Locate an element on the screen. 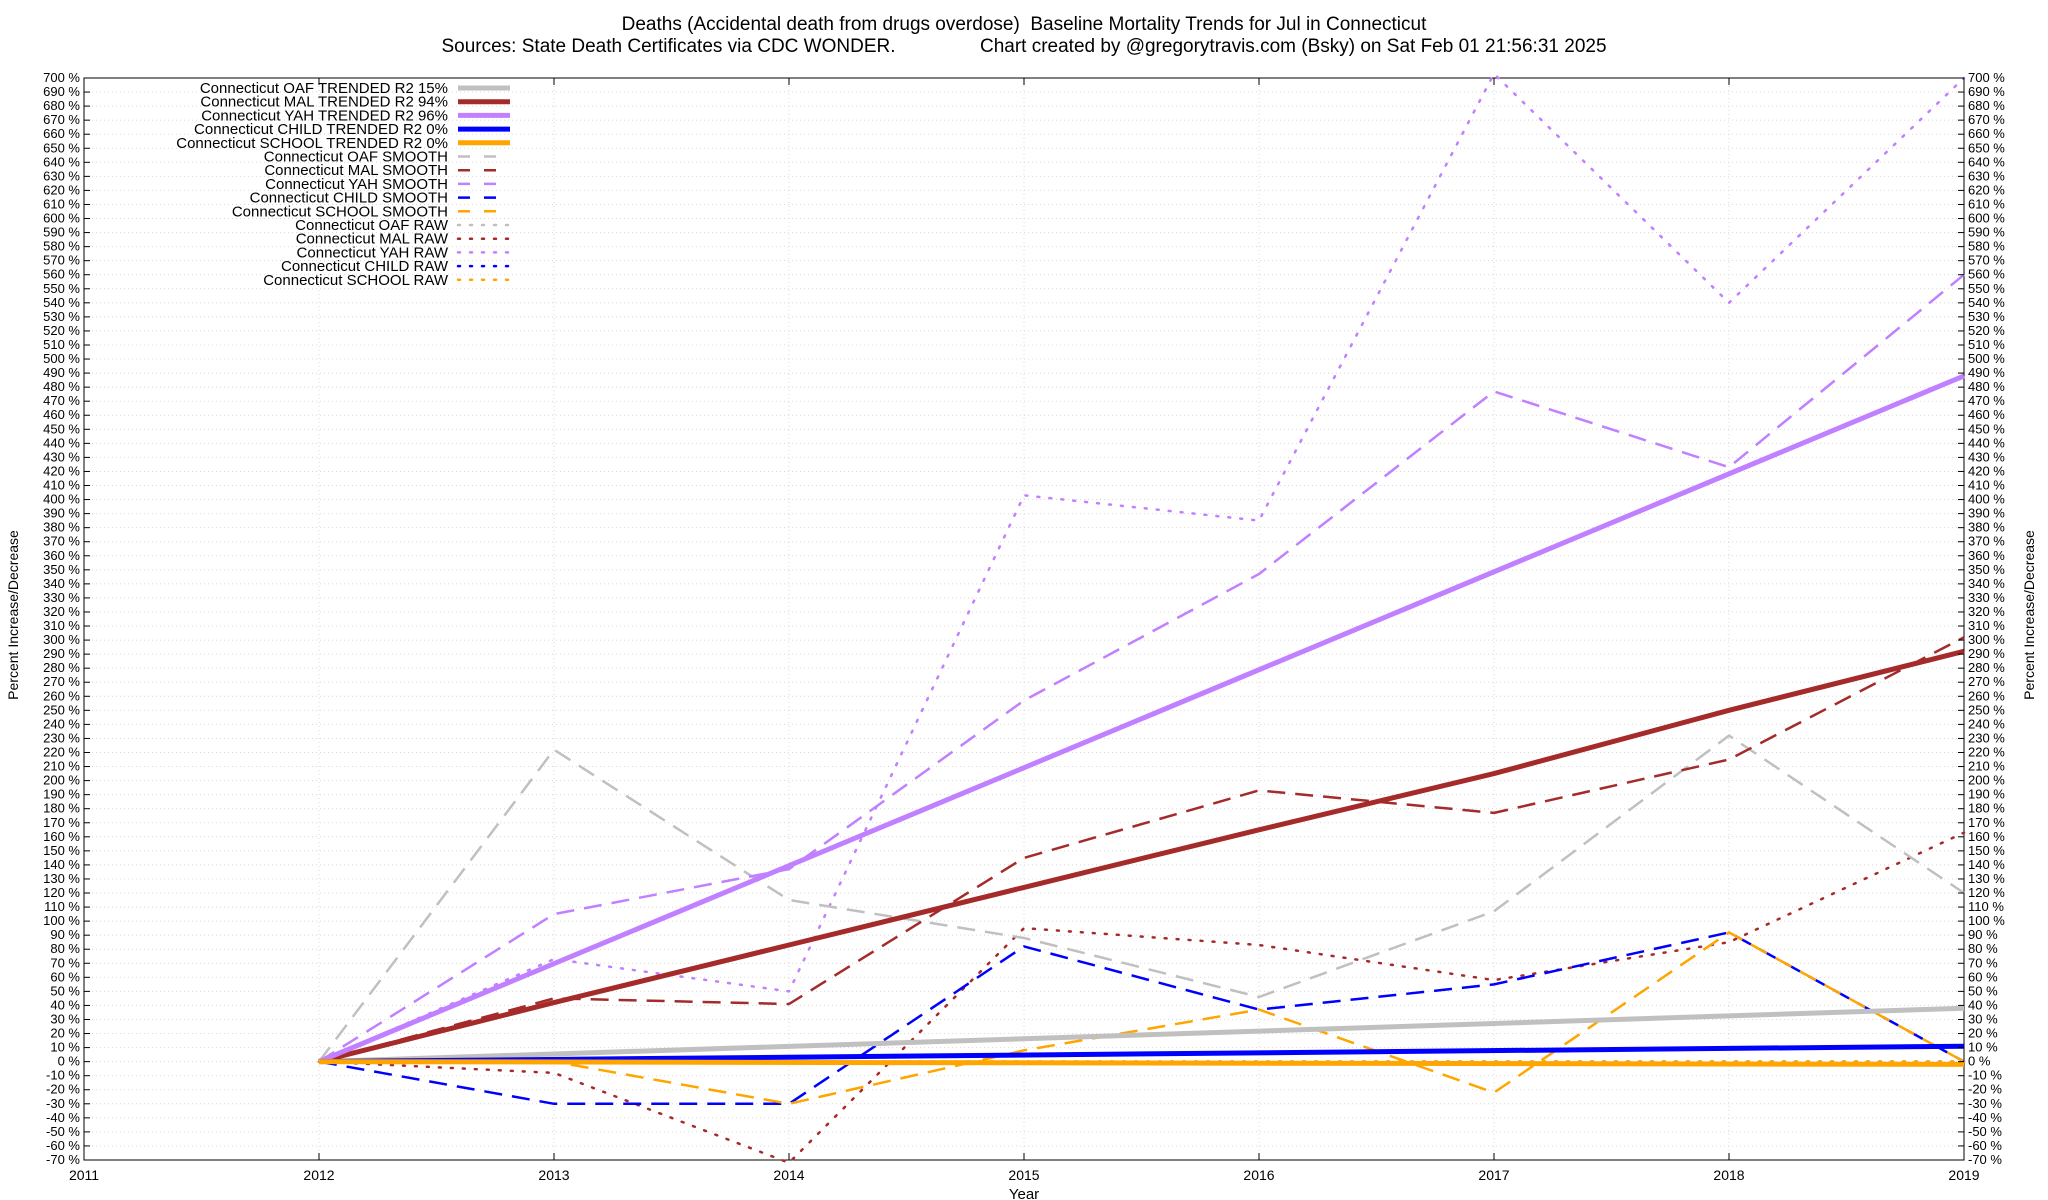  y-tick-label-right: 370 % is located at coordinates (1986, 541).